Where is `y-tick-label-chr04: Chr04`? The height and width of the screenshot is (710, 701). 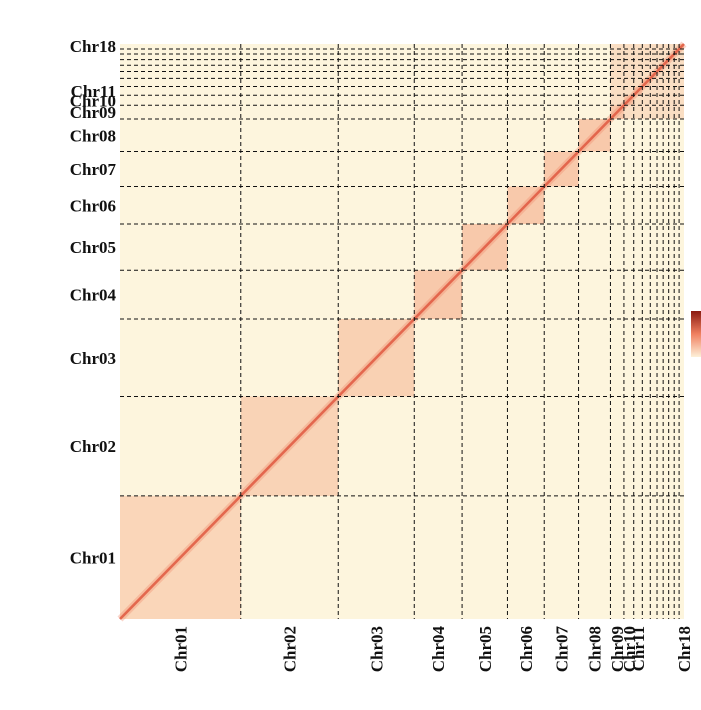 y-tick-label-chr04: Chr04 is located at coordinates (93, 295).